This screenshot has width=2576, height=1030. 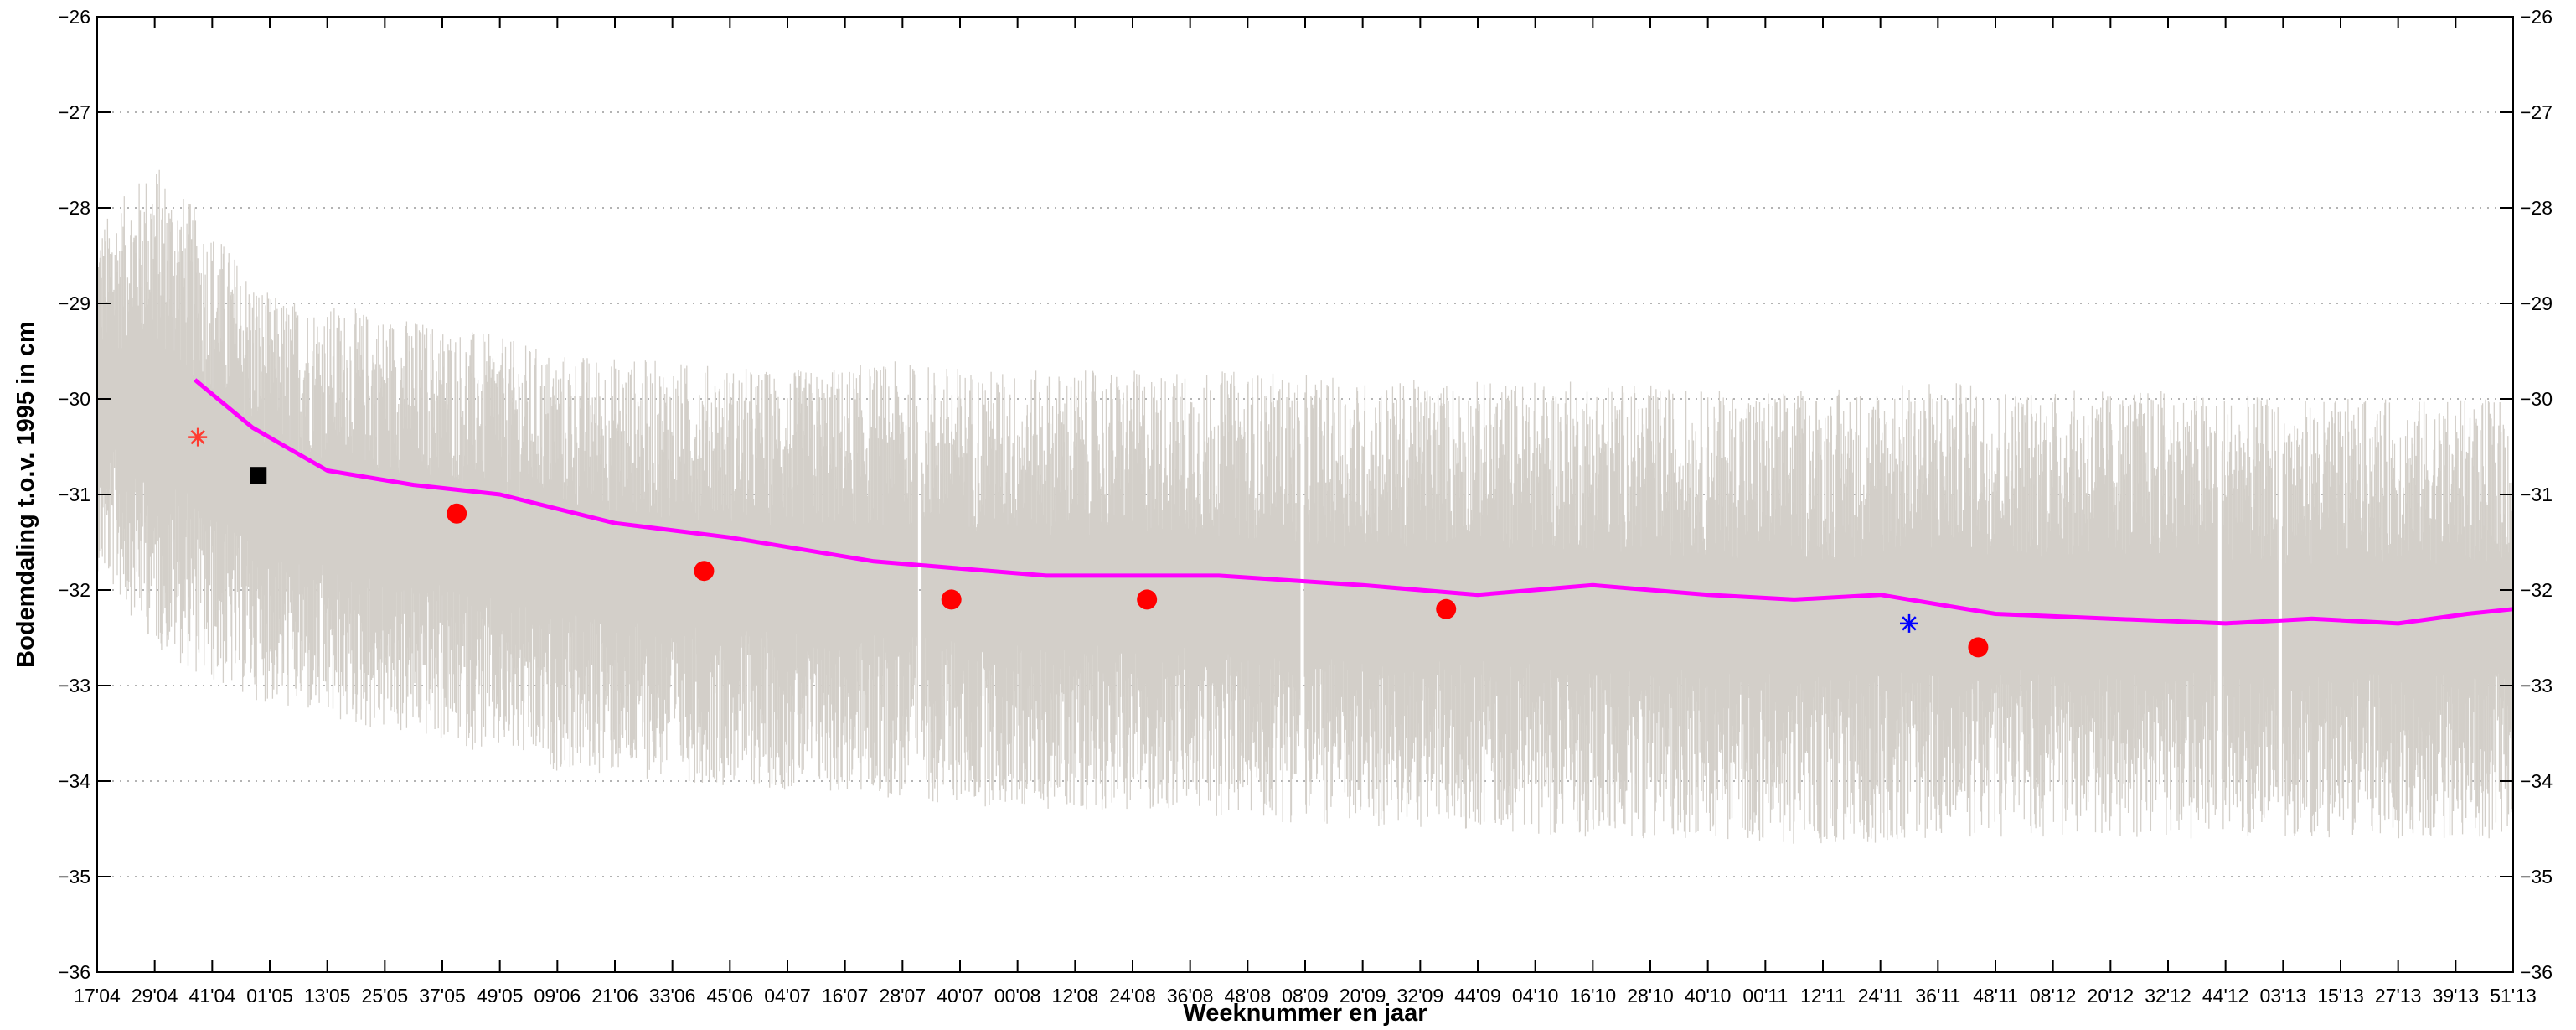 What do you see at coordinates (1248, 996) in the screenshot?
I see `x-tick-label: 48'08` at bounding box center [1248, 996].